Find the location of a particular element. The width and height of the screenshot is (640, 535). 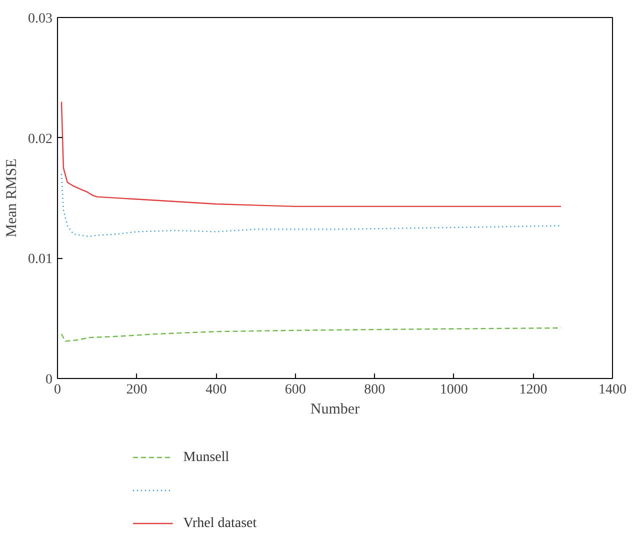

x-tick-label: 400 is located at coordinates (216, 390).